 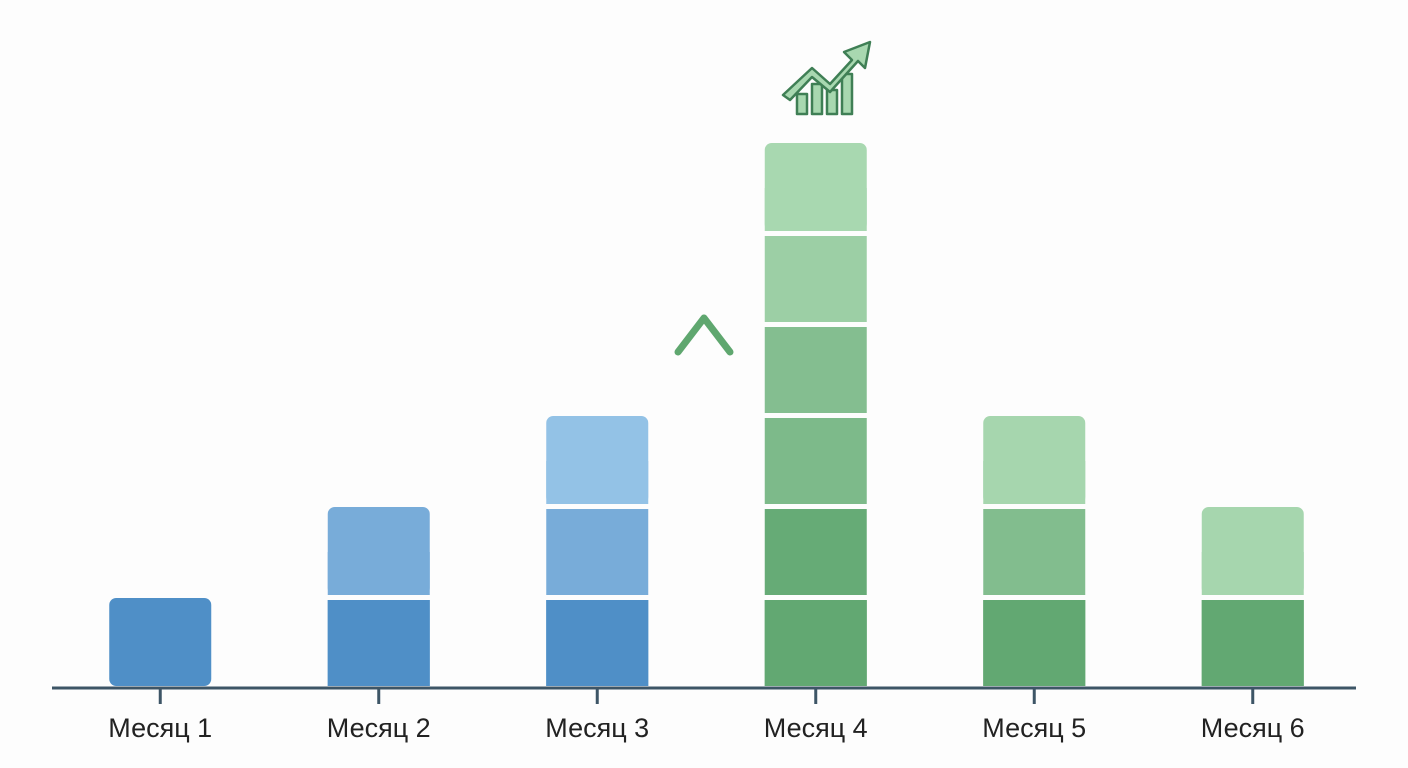 What do you see at coordinates (1034, 728) in the screenshot?
I see `x-tick-label: Месяц 5` at bounding box center [1034, 728].